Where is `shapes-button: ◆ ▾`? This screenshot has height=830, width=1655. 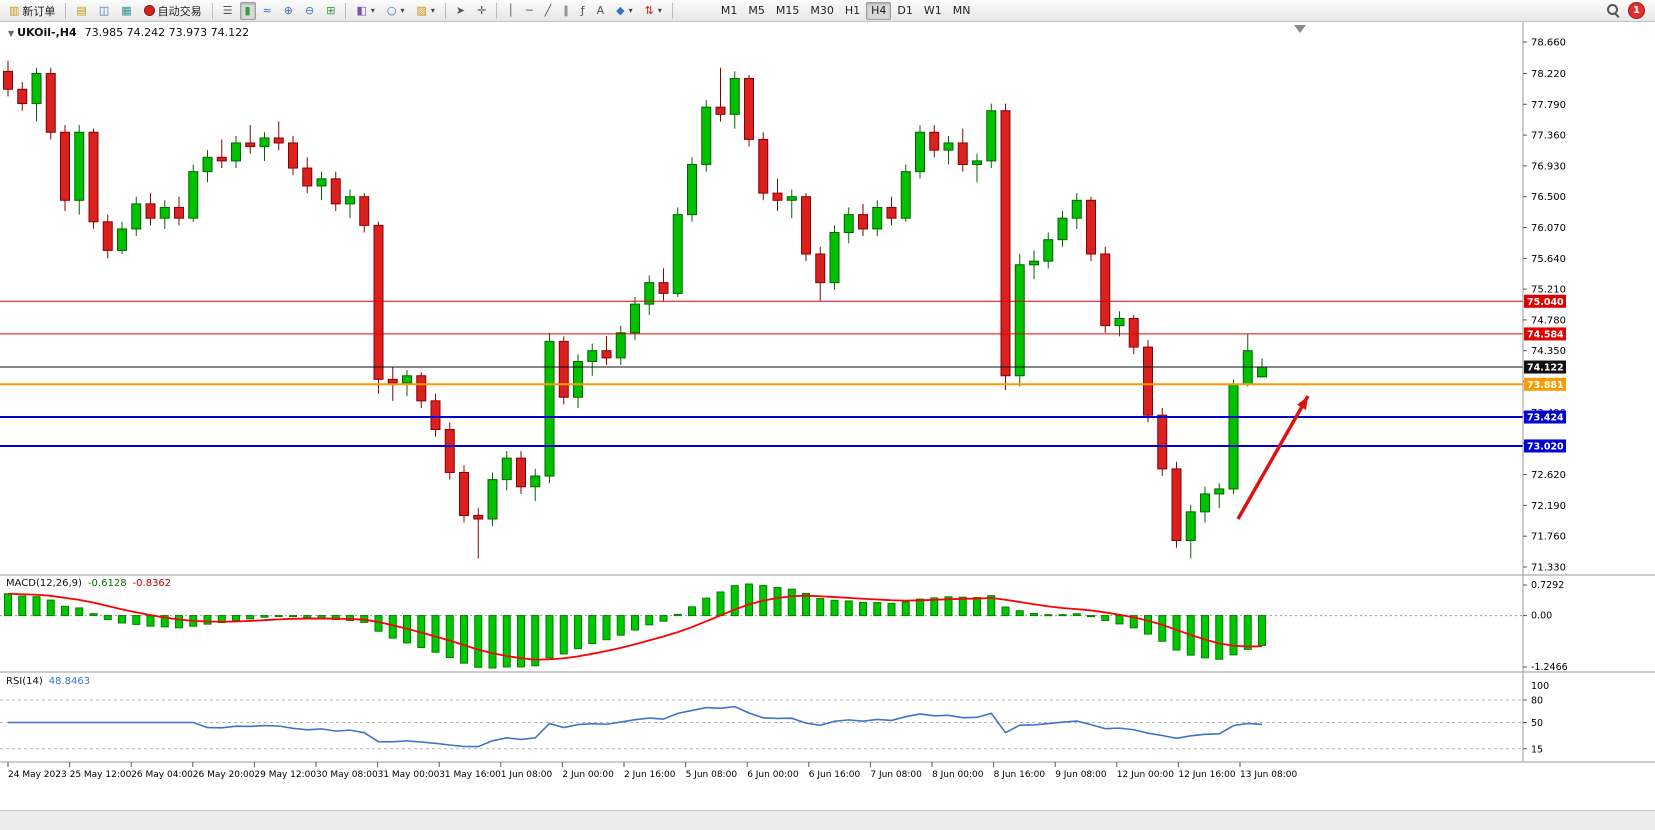
shapes-button: ◆ ▾ is located at coordinates (624, 11).